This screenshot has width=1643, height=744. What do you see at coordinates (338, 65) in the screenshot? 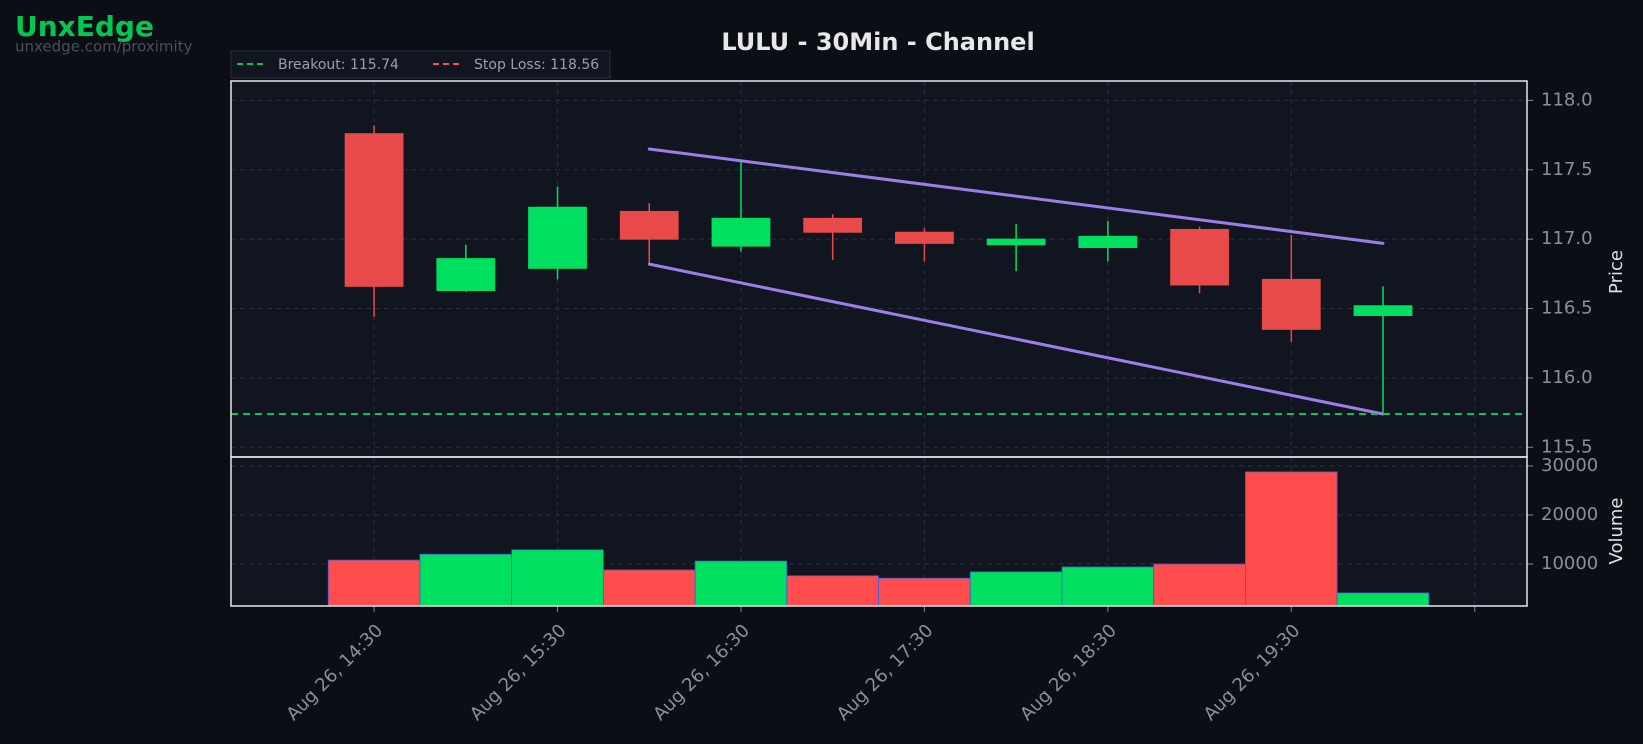
I see `legend-label: Breakout: 115.74` at bounding box center [338, 65].